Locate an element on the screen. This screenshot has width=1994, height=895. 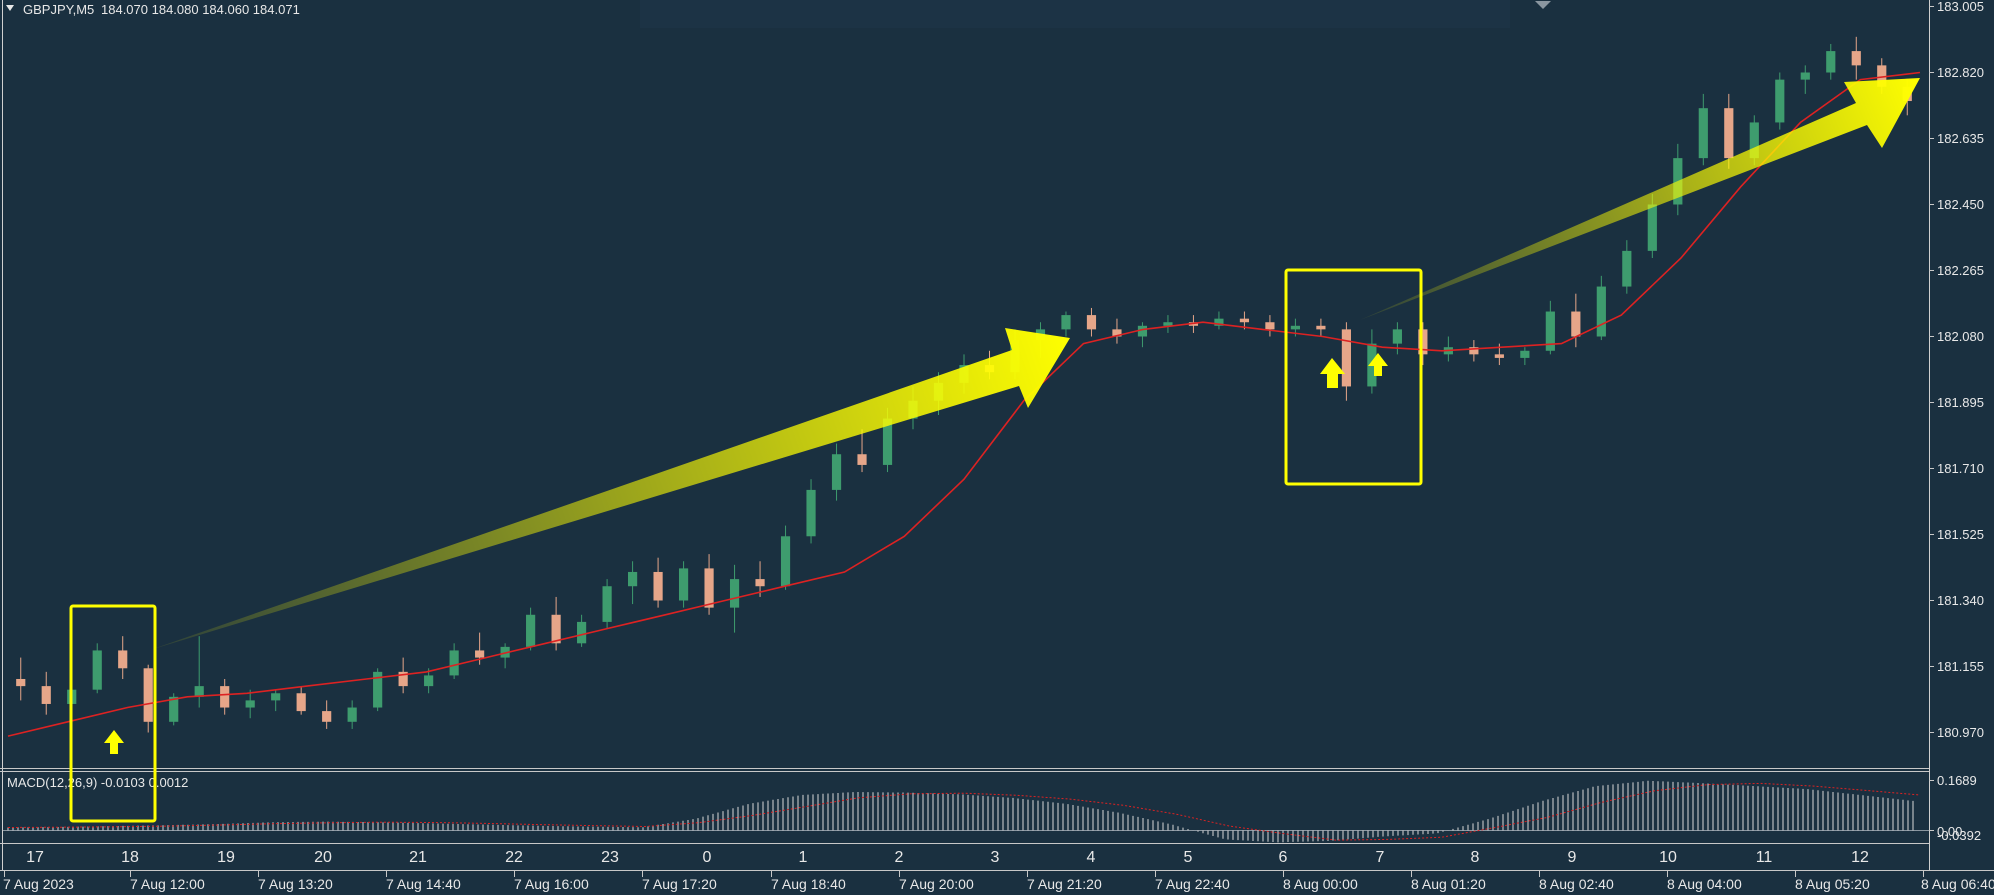
hour-label: 5 is located at coordinates (1188, 857).